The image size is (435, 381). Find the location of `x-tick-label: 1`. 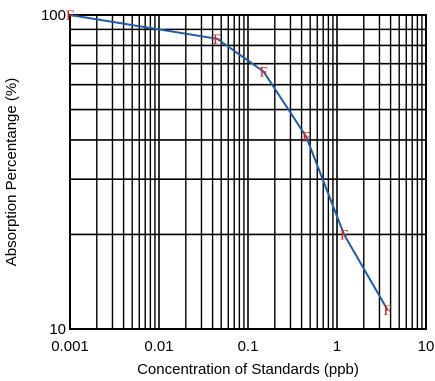

x-tick-label: 1 is located at coordinates (337, 346).